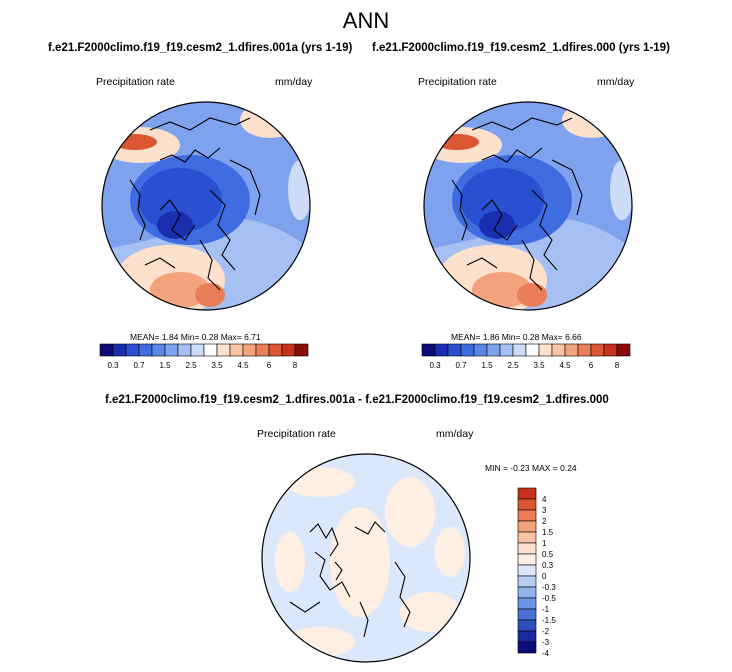 This screenshot has height=672, width=732. What do you see at coordinates (457, 82) in the screenshot?
I see `panel-2-variable: Precipitation rate` at bounding box center [457, 82].